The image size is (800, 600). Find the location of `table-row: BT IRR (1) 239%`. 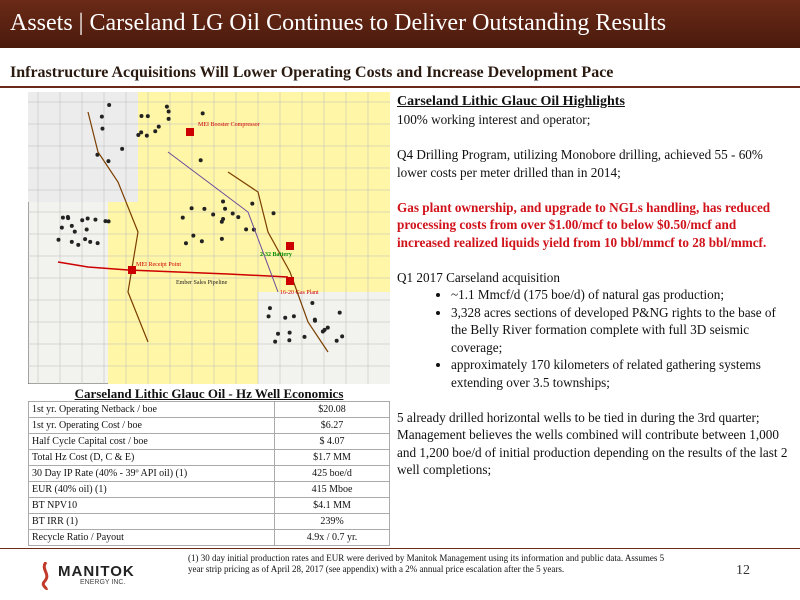

table-row: BT IRR (1) 239% is located at coordinates (209, 521).